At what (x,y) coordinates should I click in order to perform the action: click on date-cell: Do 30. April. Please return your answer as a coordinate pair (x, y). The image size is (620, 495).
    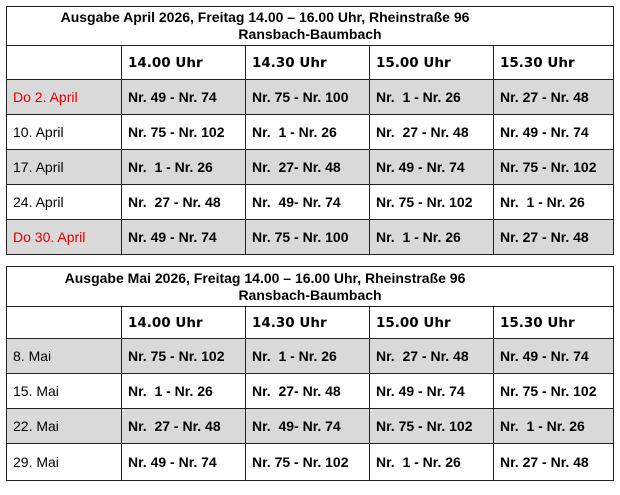
    Looking at the image, I should click on (64, 237).